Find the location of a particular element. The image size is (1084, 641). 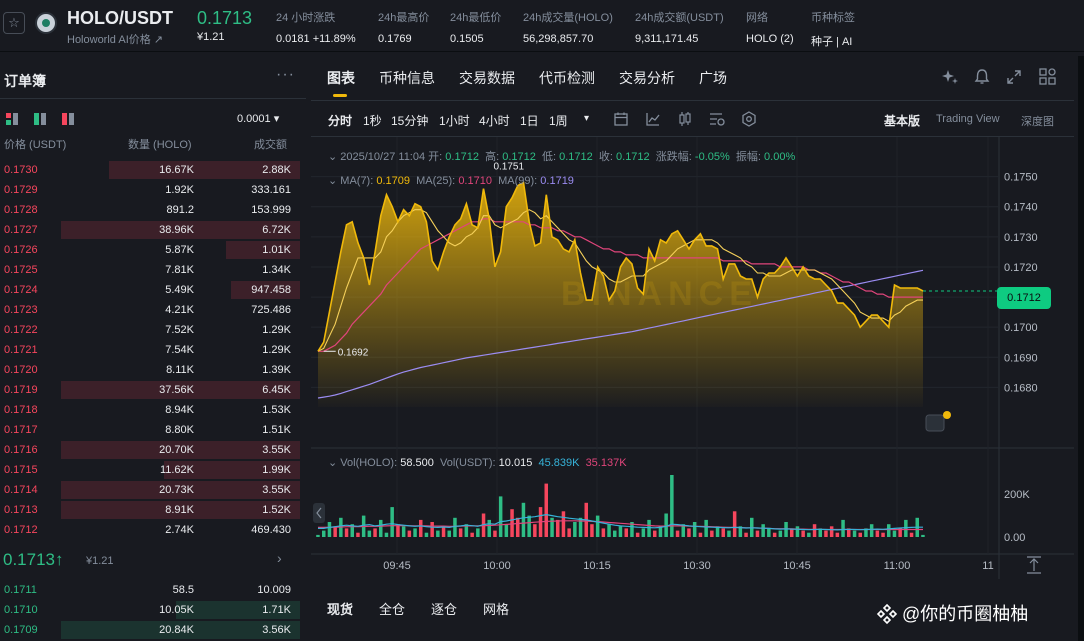

ask-row: 0.1712 2.74K 469.430 is located at coordinates (150, 530).